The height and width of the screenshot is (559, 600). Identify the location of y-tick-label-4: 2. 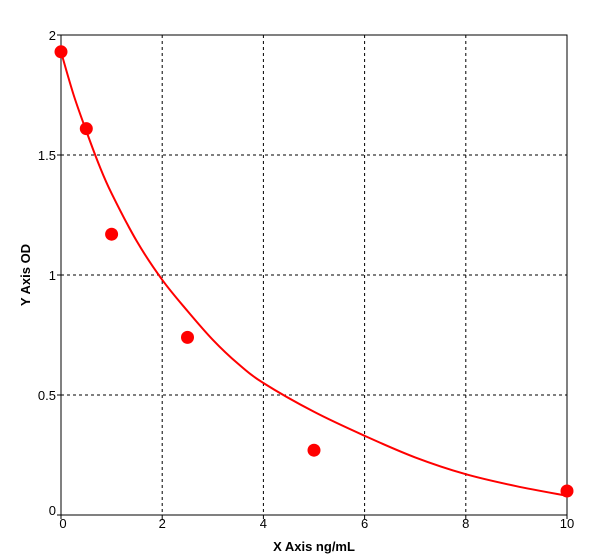
(52, 35).